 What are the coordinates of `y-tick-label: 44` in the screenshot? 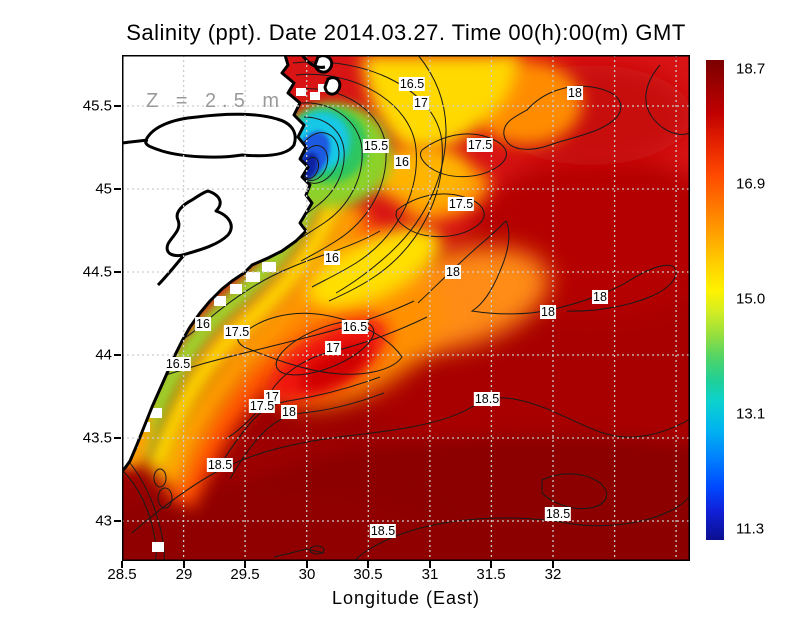 It's located at (103, 355).